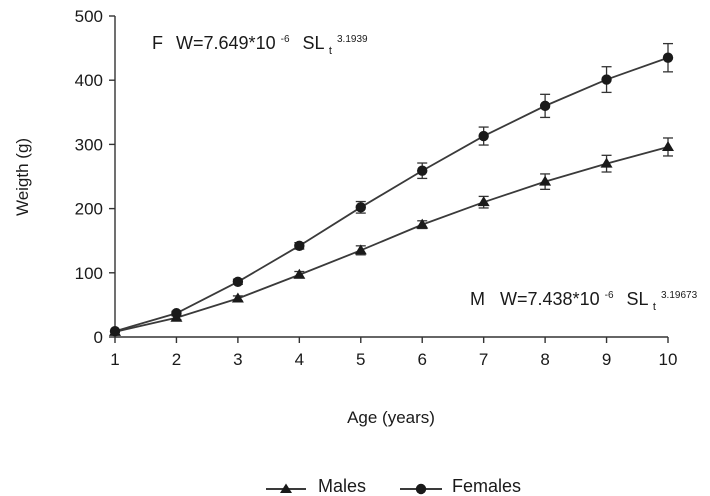 This screenshot has width=710, height=496. I want to click on y-tick-label: 100, so click(89, 273).